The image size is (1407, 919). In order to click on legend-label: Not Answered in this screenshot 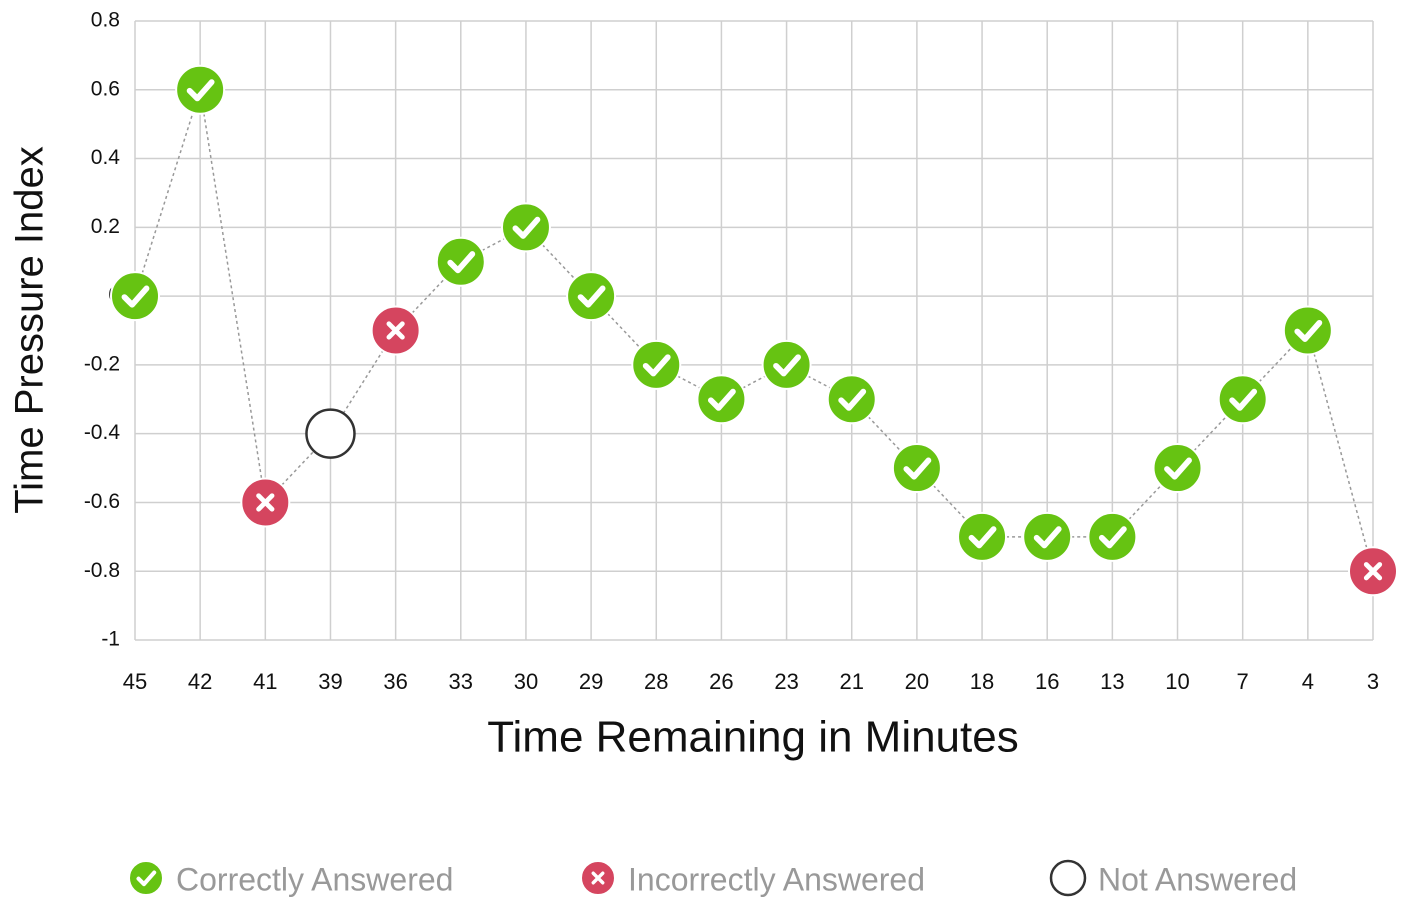, I will do `click(1197, 879)`.